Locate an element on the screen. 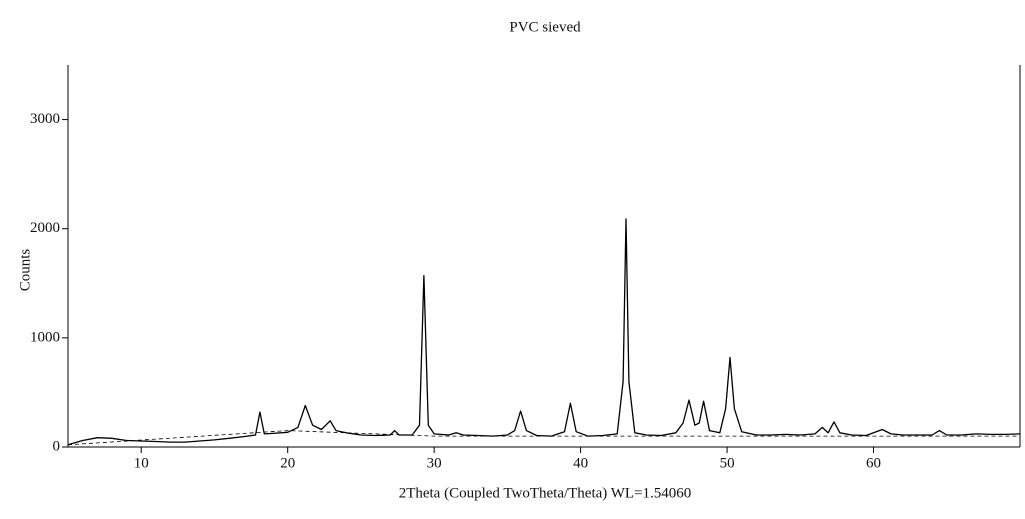 The image size is (1025, 519). chart-title: PVC sieved is located at coordinates (545, 27).